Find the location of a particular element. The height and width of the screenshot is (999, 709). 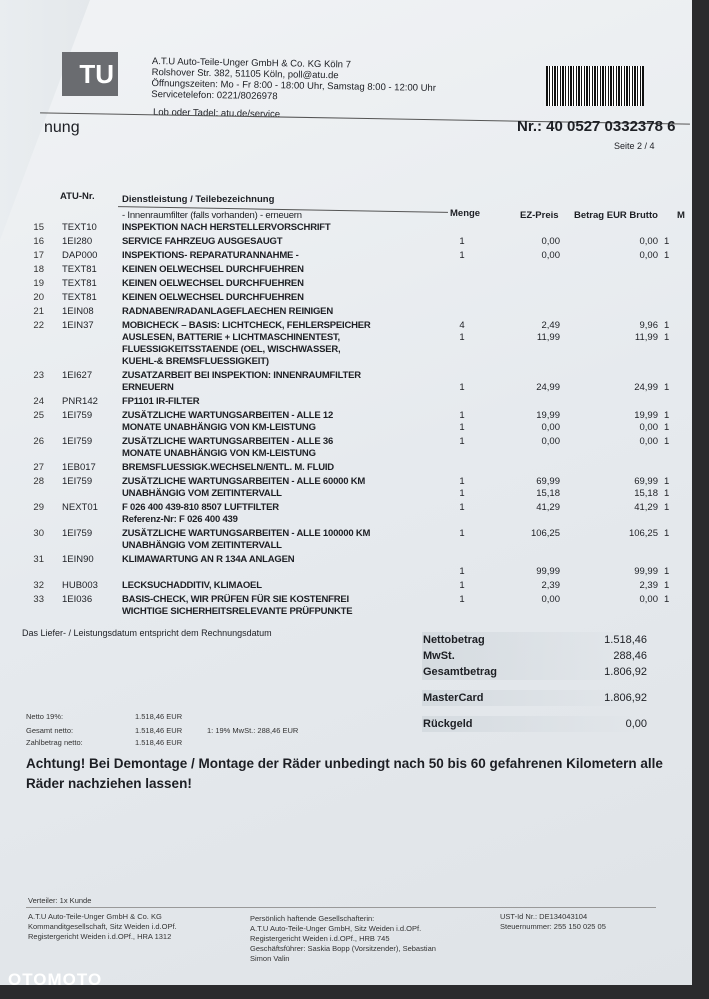

item-unit-price: 15,18 is located at coordinates (548, 493).